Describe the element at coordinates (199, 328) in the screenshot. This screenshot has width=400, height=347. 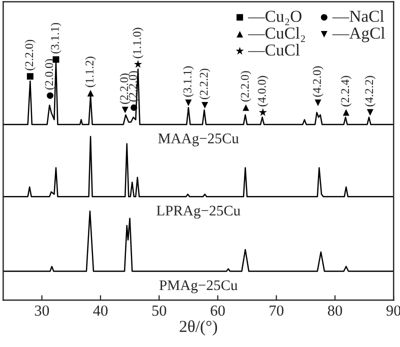
I see `x-axis-title: 2θ/(°)` at that location.